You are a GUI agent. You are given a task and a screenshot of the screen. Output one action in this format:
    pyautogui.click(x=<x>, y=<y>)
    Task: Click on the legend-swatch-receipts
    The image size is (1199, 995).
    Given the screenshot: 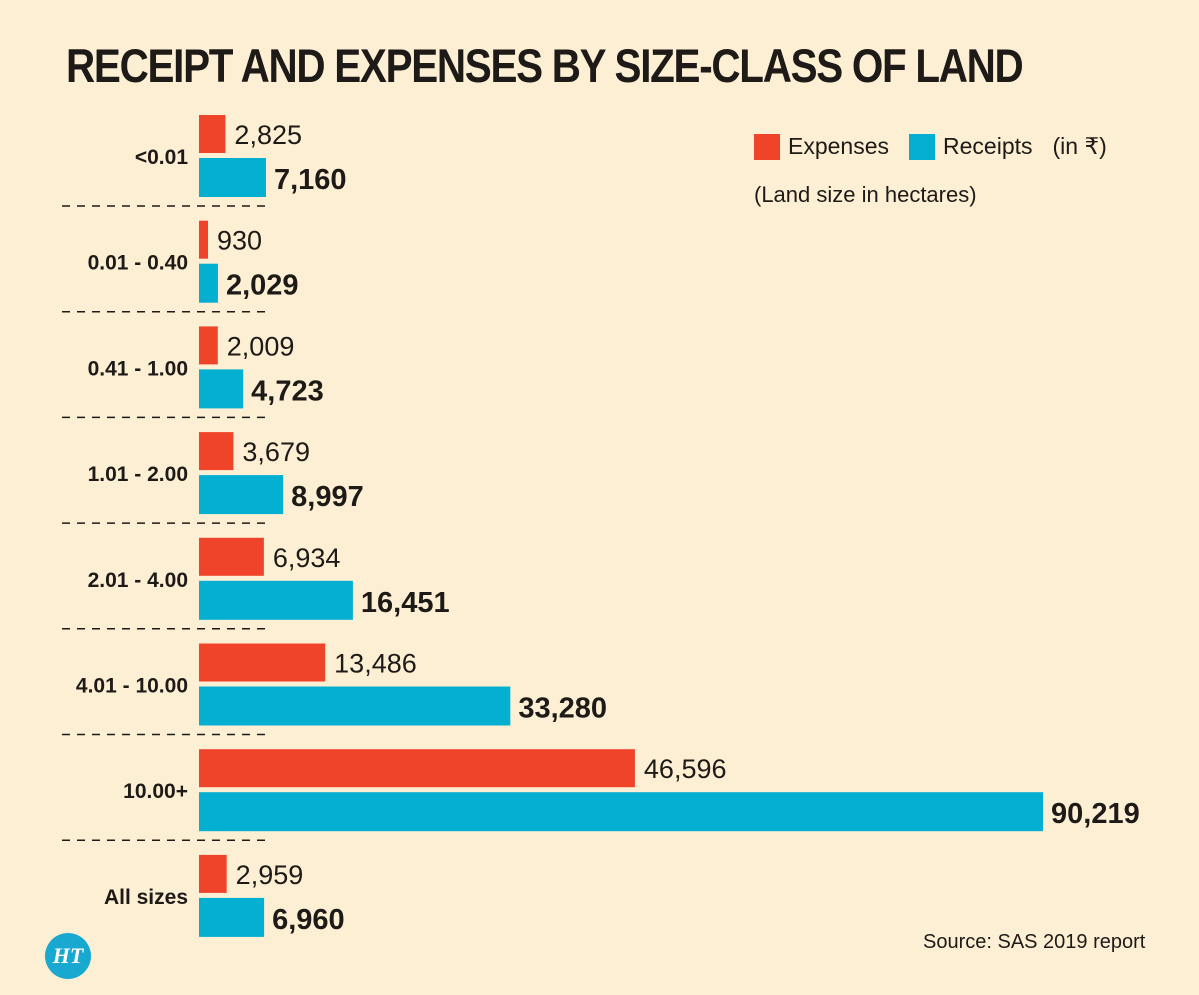 What is the action you would take?
    pyautogui.click(x=922, y=146)
    